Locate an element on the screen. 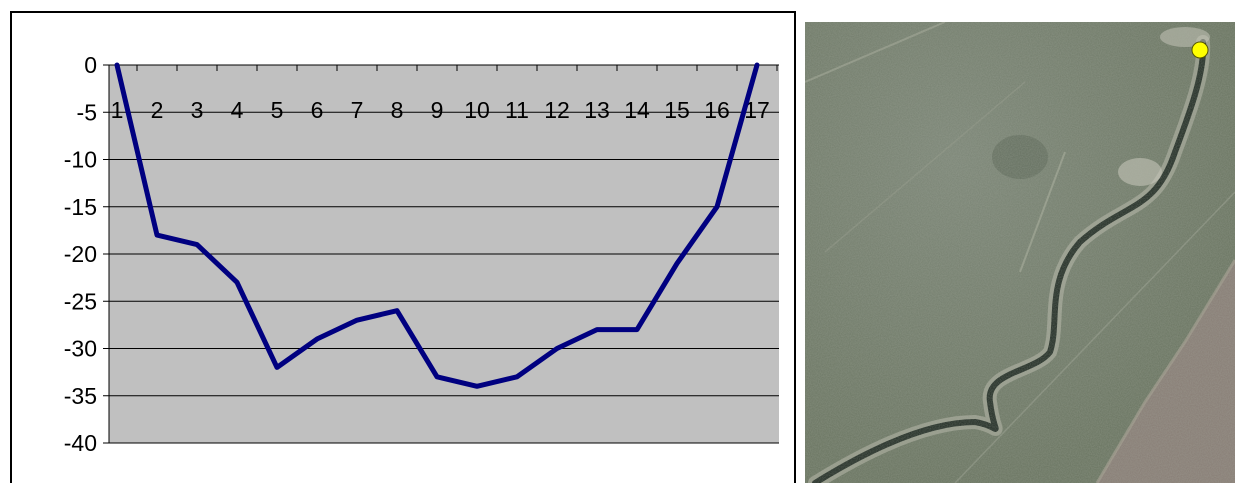 The width and height of the screenshot is (1235, 483). x-tick-label: 9 is located at coordinates (437, 110).